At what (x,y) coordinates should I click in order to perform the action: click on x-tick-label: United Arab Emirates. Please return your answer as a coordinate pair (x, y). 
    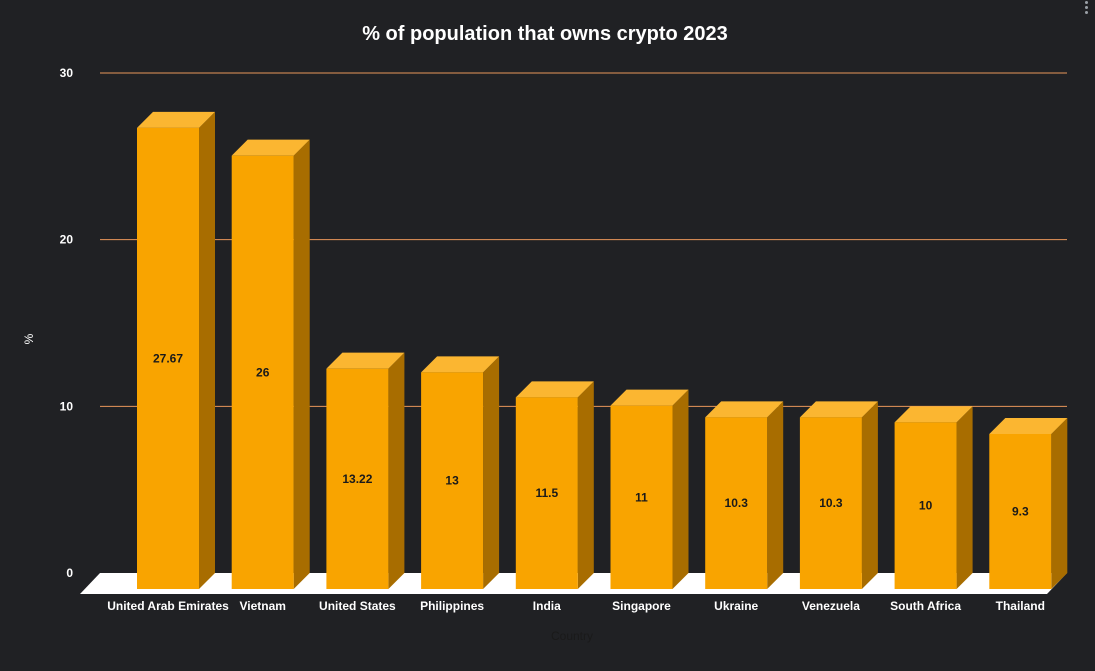
    Looking at the image, I should click on (168, 606).